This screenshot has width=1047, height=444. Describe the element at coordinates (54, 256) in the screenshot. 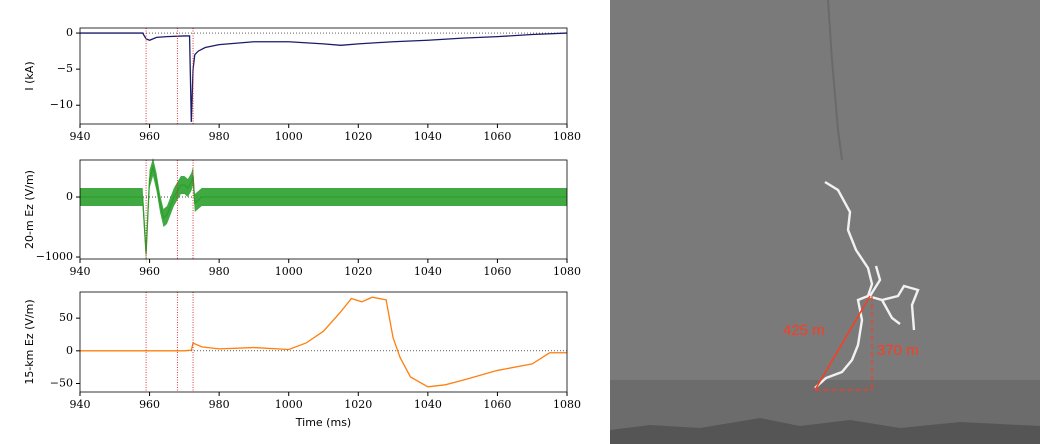

I see `y-tick-label: −1000` at that location.